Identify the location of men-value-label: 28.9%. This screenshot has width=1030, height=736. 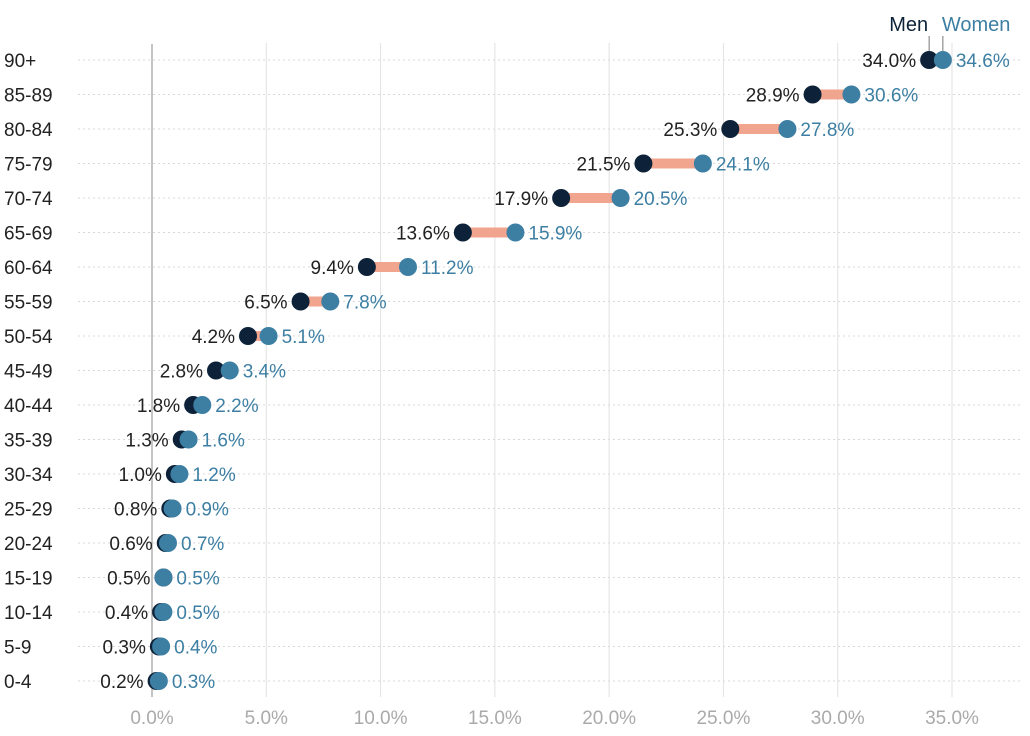
(773, 96).